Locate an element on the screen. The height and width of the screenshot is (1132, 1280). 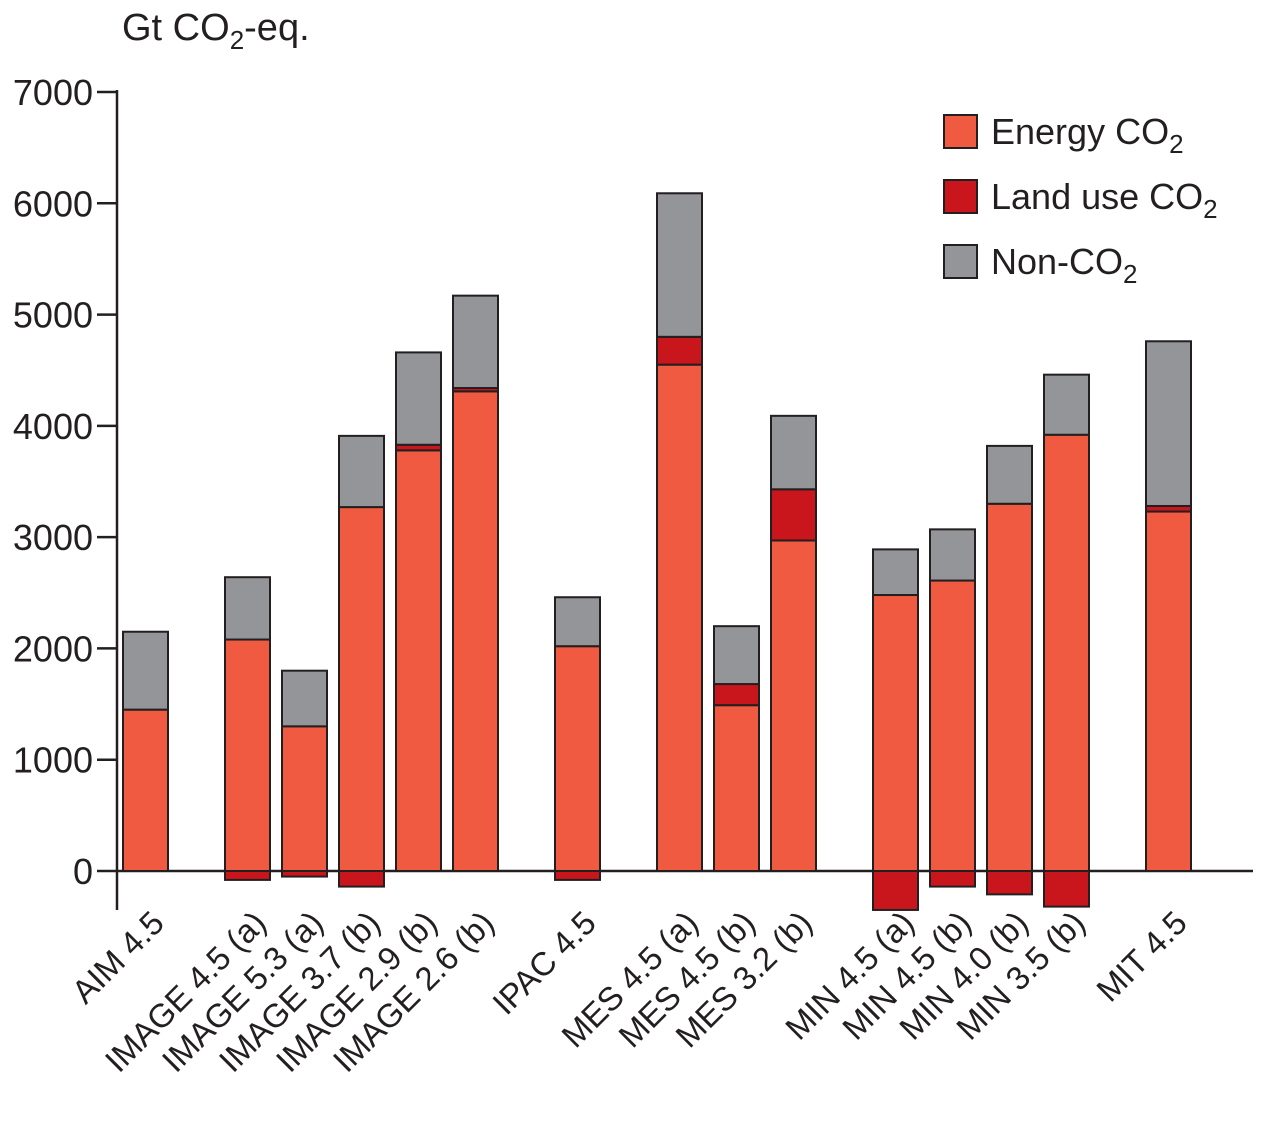
bar-image-2-9-b is located at coordinates (418, 611).